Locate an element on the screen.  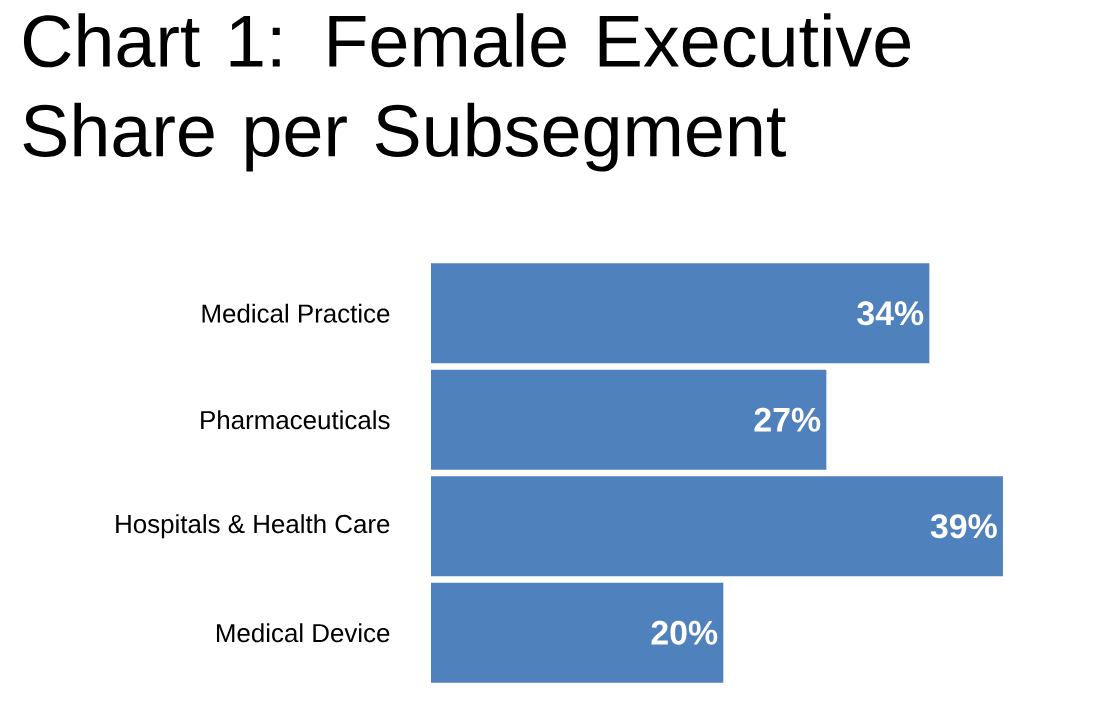
y-tick-label: Medical Practice is located at coordinates (296, 313).